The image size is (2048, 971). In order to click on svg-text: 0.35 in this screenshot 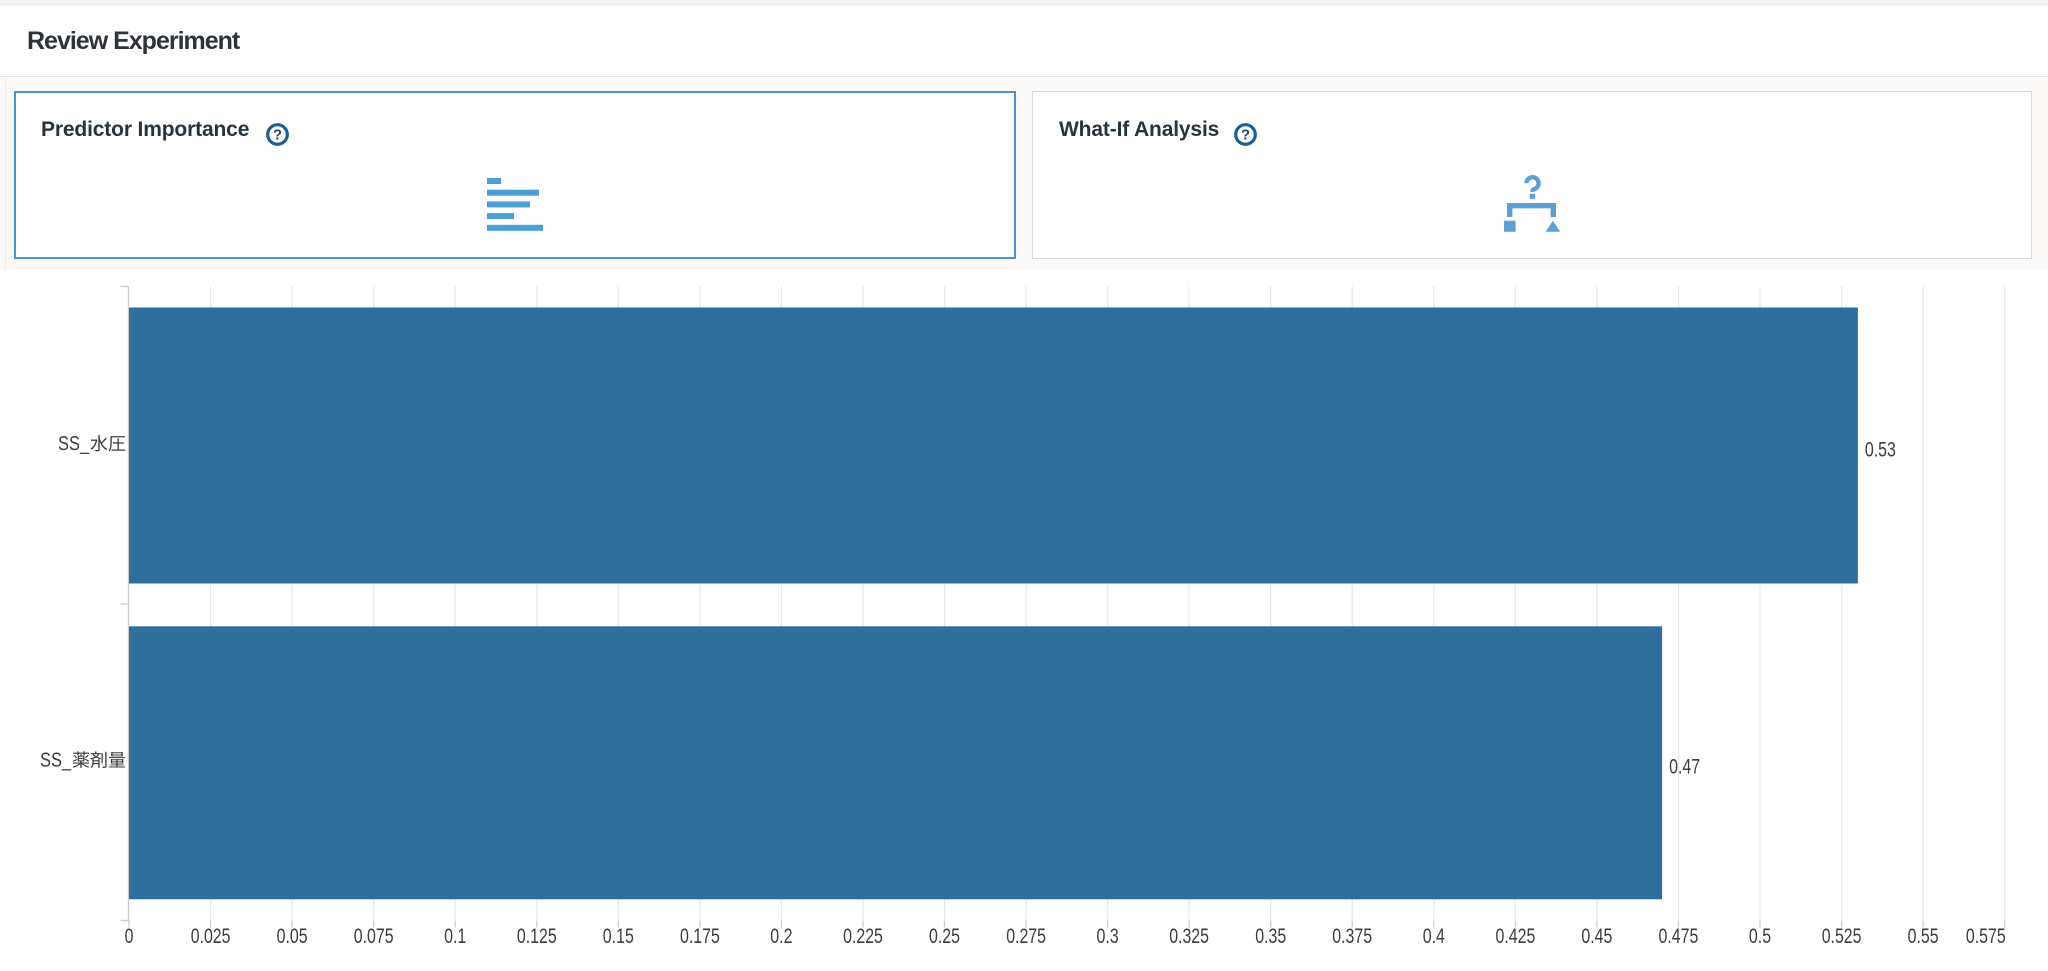, I will do `click(1270, 936)`.